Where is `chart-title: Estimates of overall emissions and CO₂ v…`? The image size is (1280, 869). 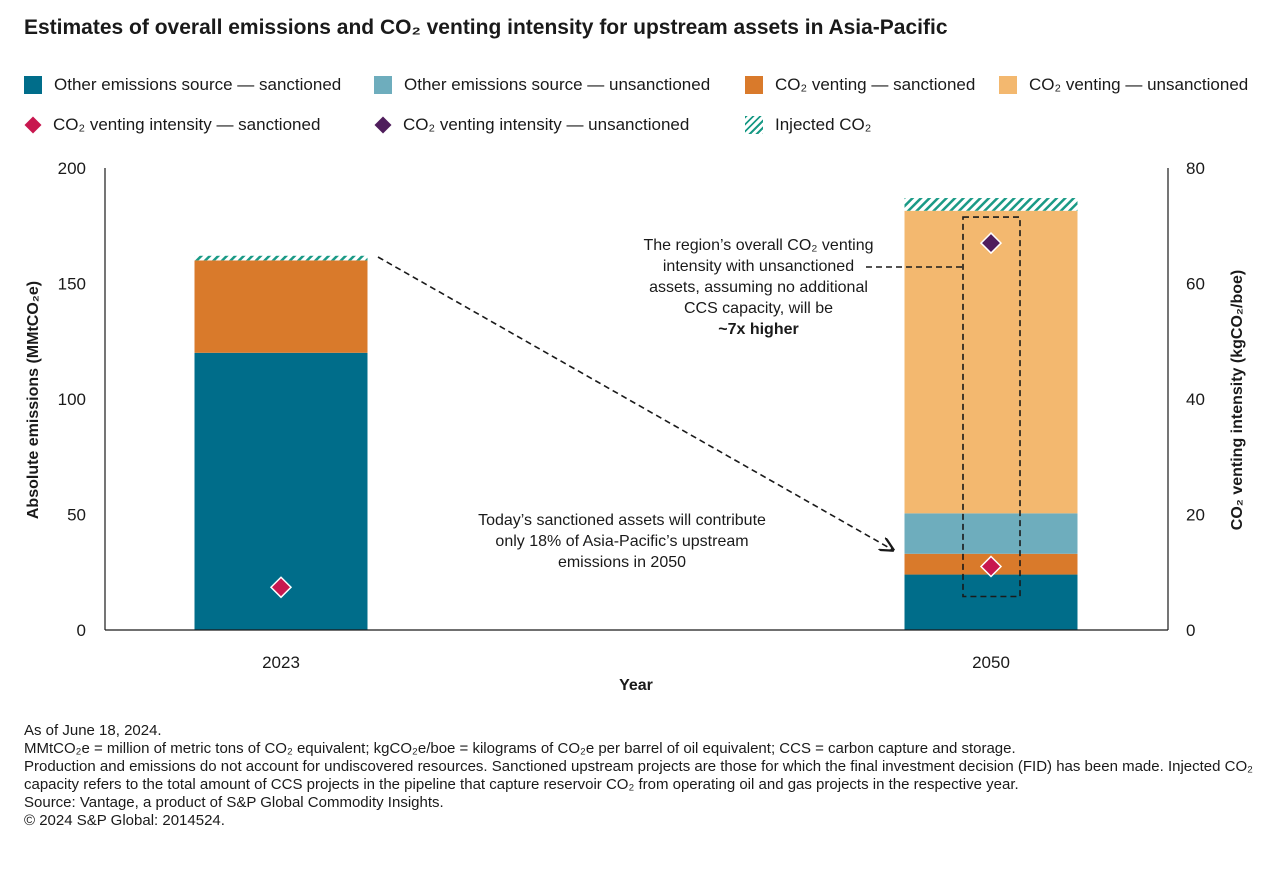
chart-title: Estimates of overall emissions and CO₂ v… is located at coordinates (486, 27).